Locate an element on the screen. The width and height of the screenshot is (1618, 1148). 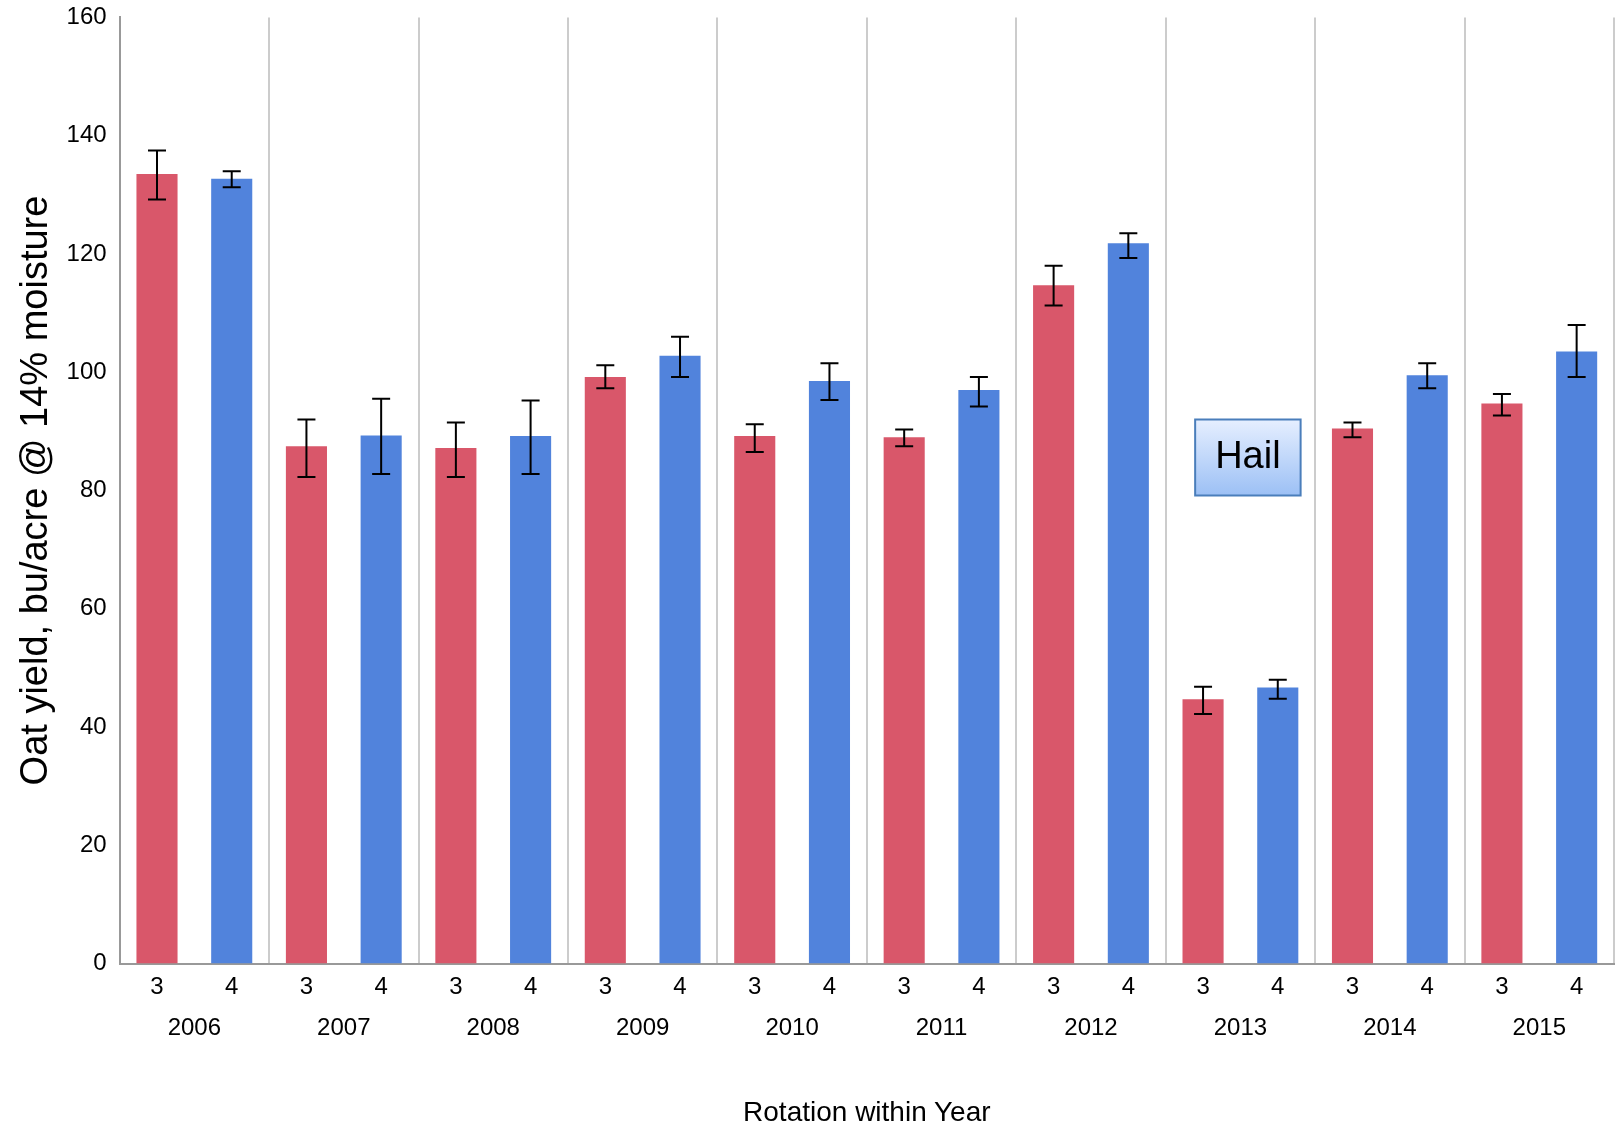
y-axis-title: Oat yield, bu/acre @ 14% moisture is located at coordinates (34, 490).